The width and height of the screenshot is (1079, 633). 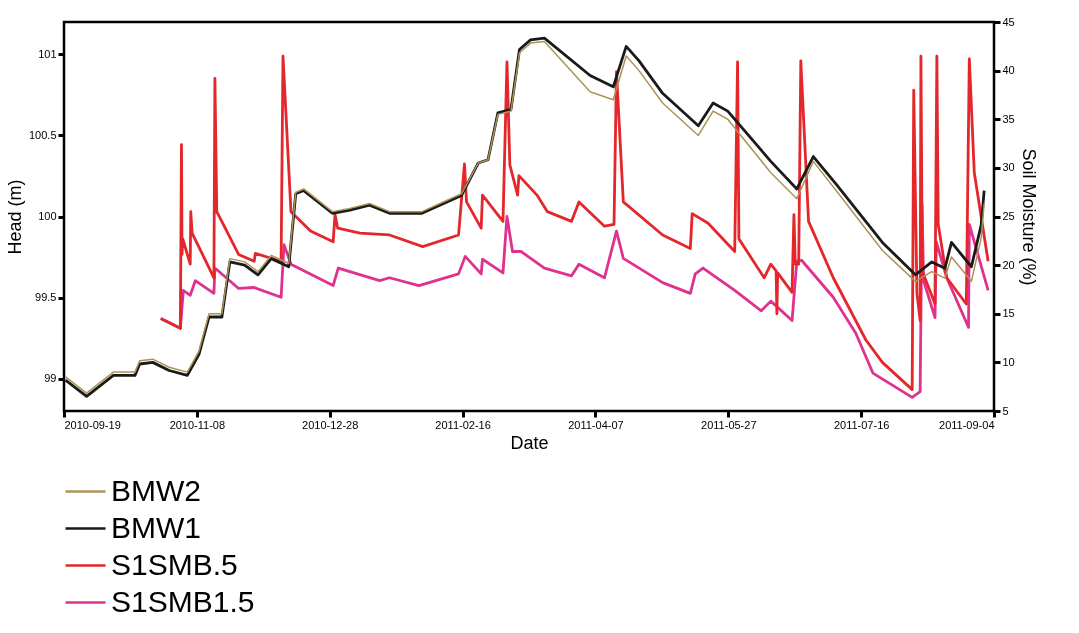 What do you see at coordinates (47, 53) in the screenshot?
I see `y-tick-label: 101` at bounding box center [47, 53].